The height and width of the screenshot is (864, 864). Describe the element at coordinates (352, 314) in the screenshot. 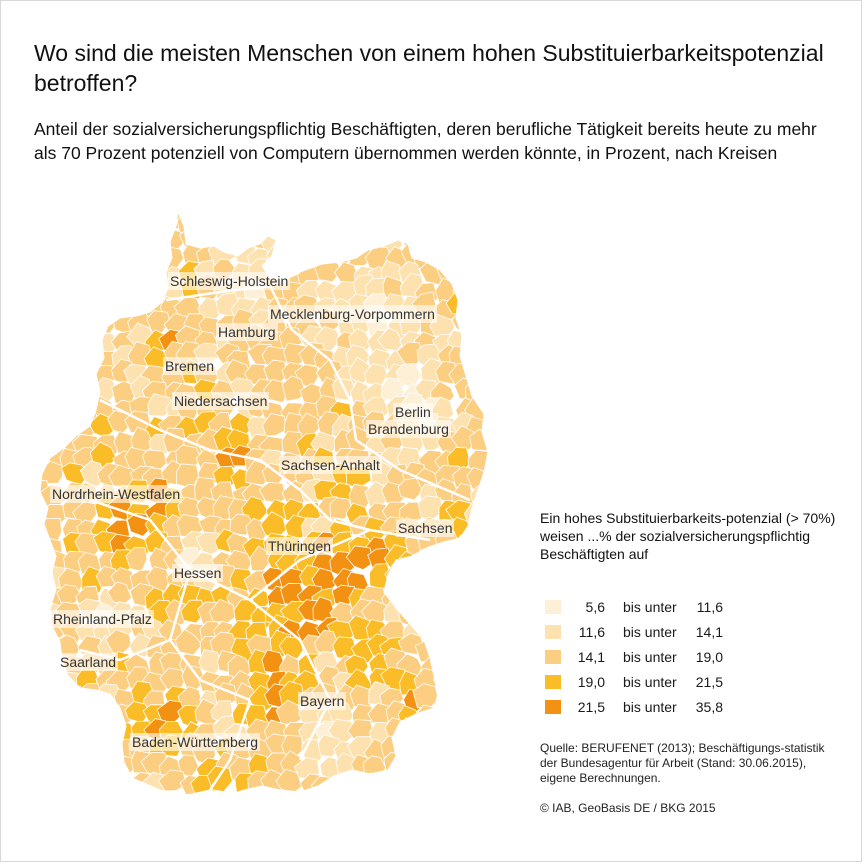

I see `label-mecklenburg-vorpommern: Mecklenburg-Vorpommern` at that location.